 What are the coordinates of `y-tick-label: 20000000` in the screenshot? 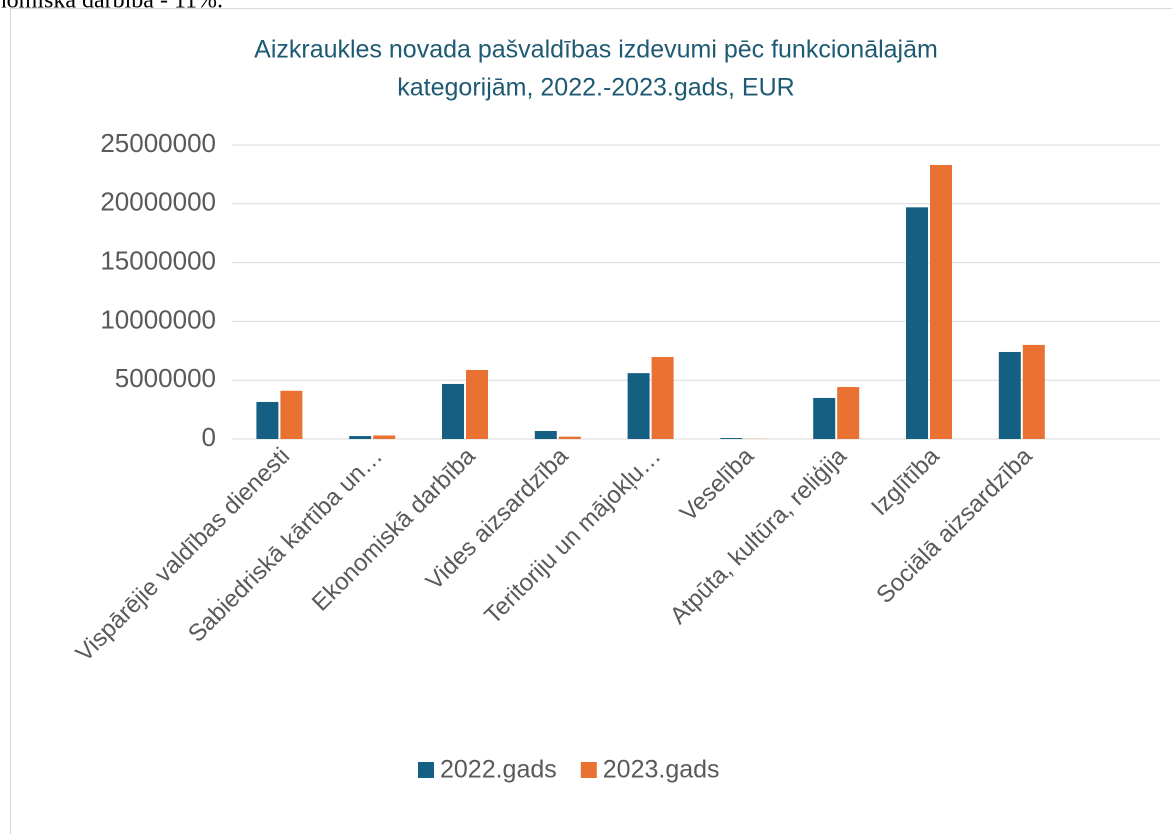 It's located at (158, 202).